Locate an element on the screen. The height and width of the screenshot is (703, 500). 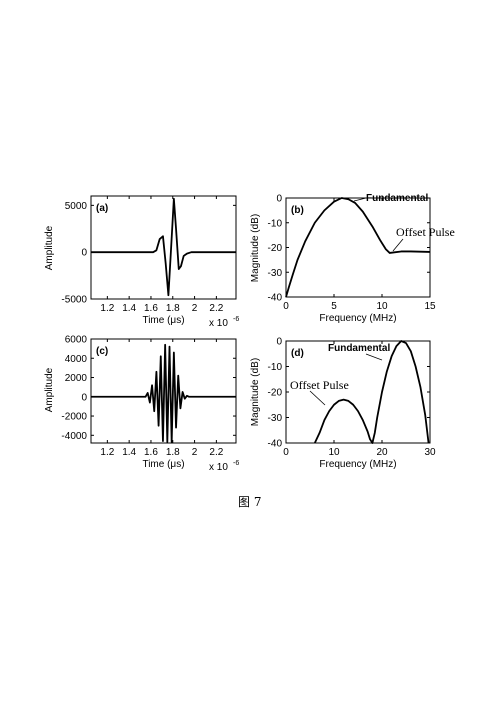
panel-label: (c) is located at coordinates (102, 351).